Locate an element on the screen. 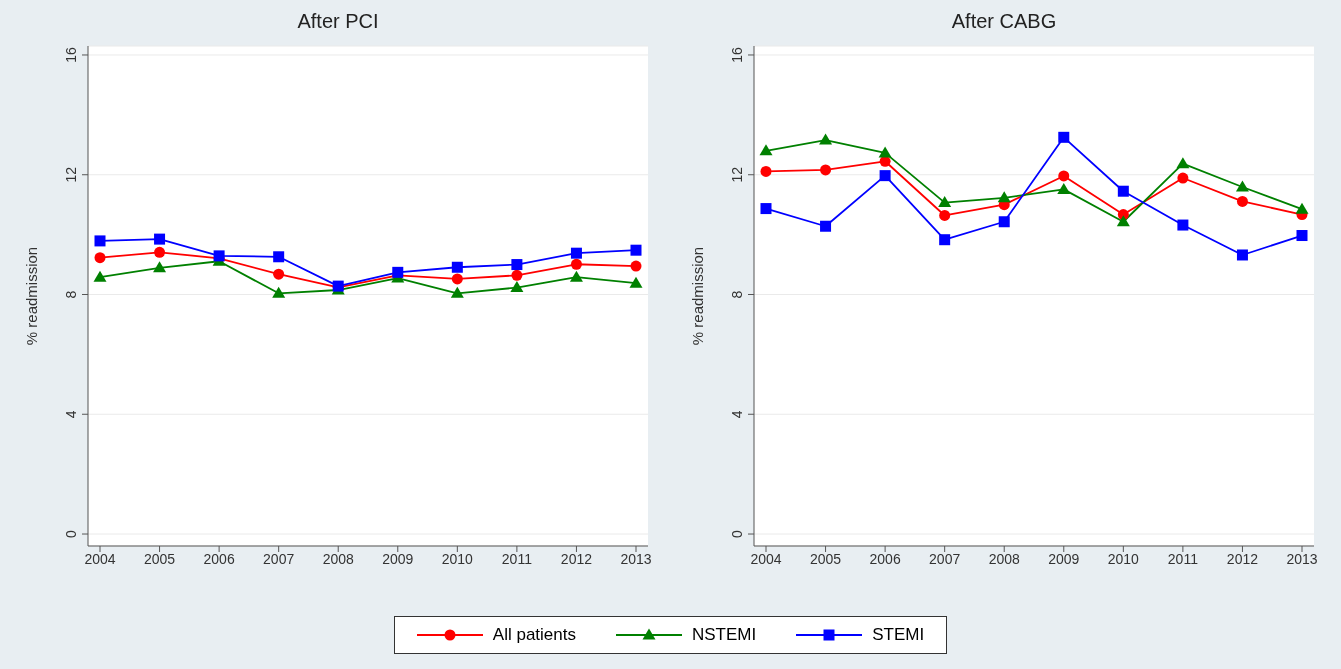  chart-title: After PCI is located at coordinates (338, 22).